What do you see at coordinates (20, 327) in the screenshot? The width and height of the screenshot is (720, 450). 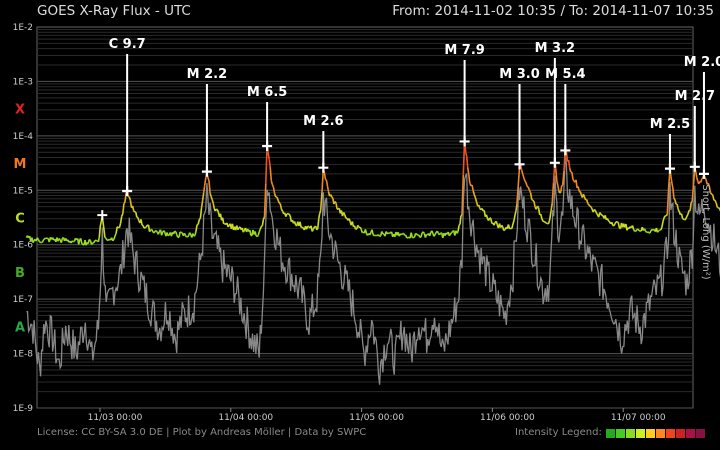 I see `flare-class-label: A` at bounding box center [20, 327].